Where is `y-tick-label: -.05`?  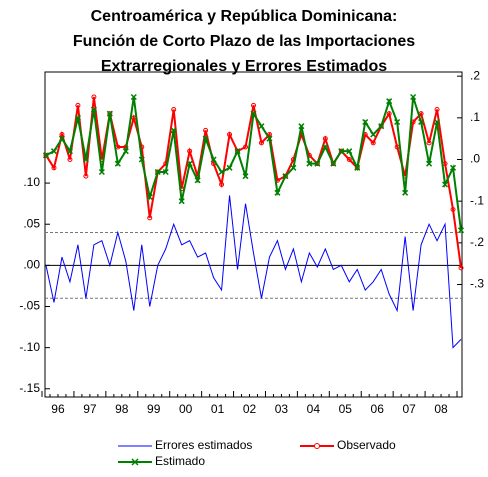
y-tick-label: -.05 is located at coordinates (29, 306).